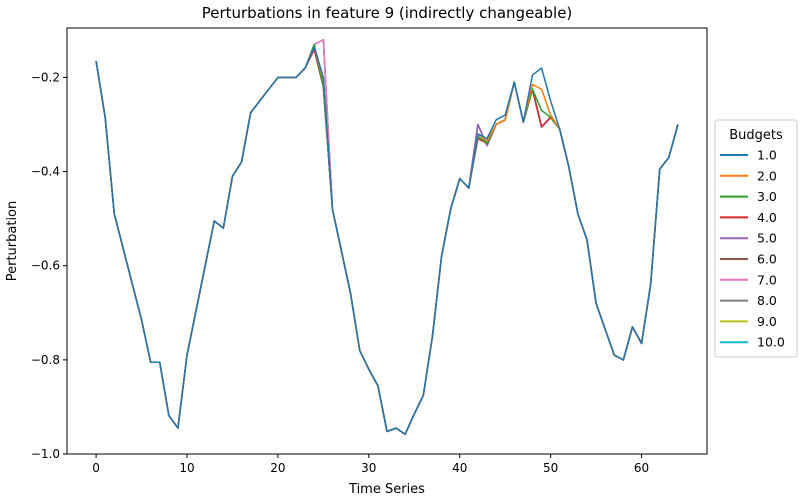  I want to click on legend-label: 7.0, so click(767, 279).